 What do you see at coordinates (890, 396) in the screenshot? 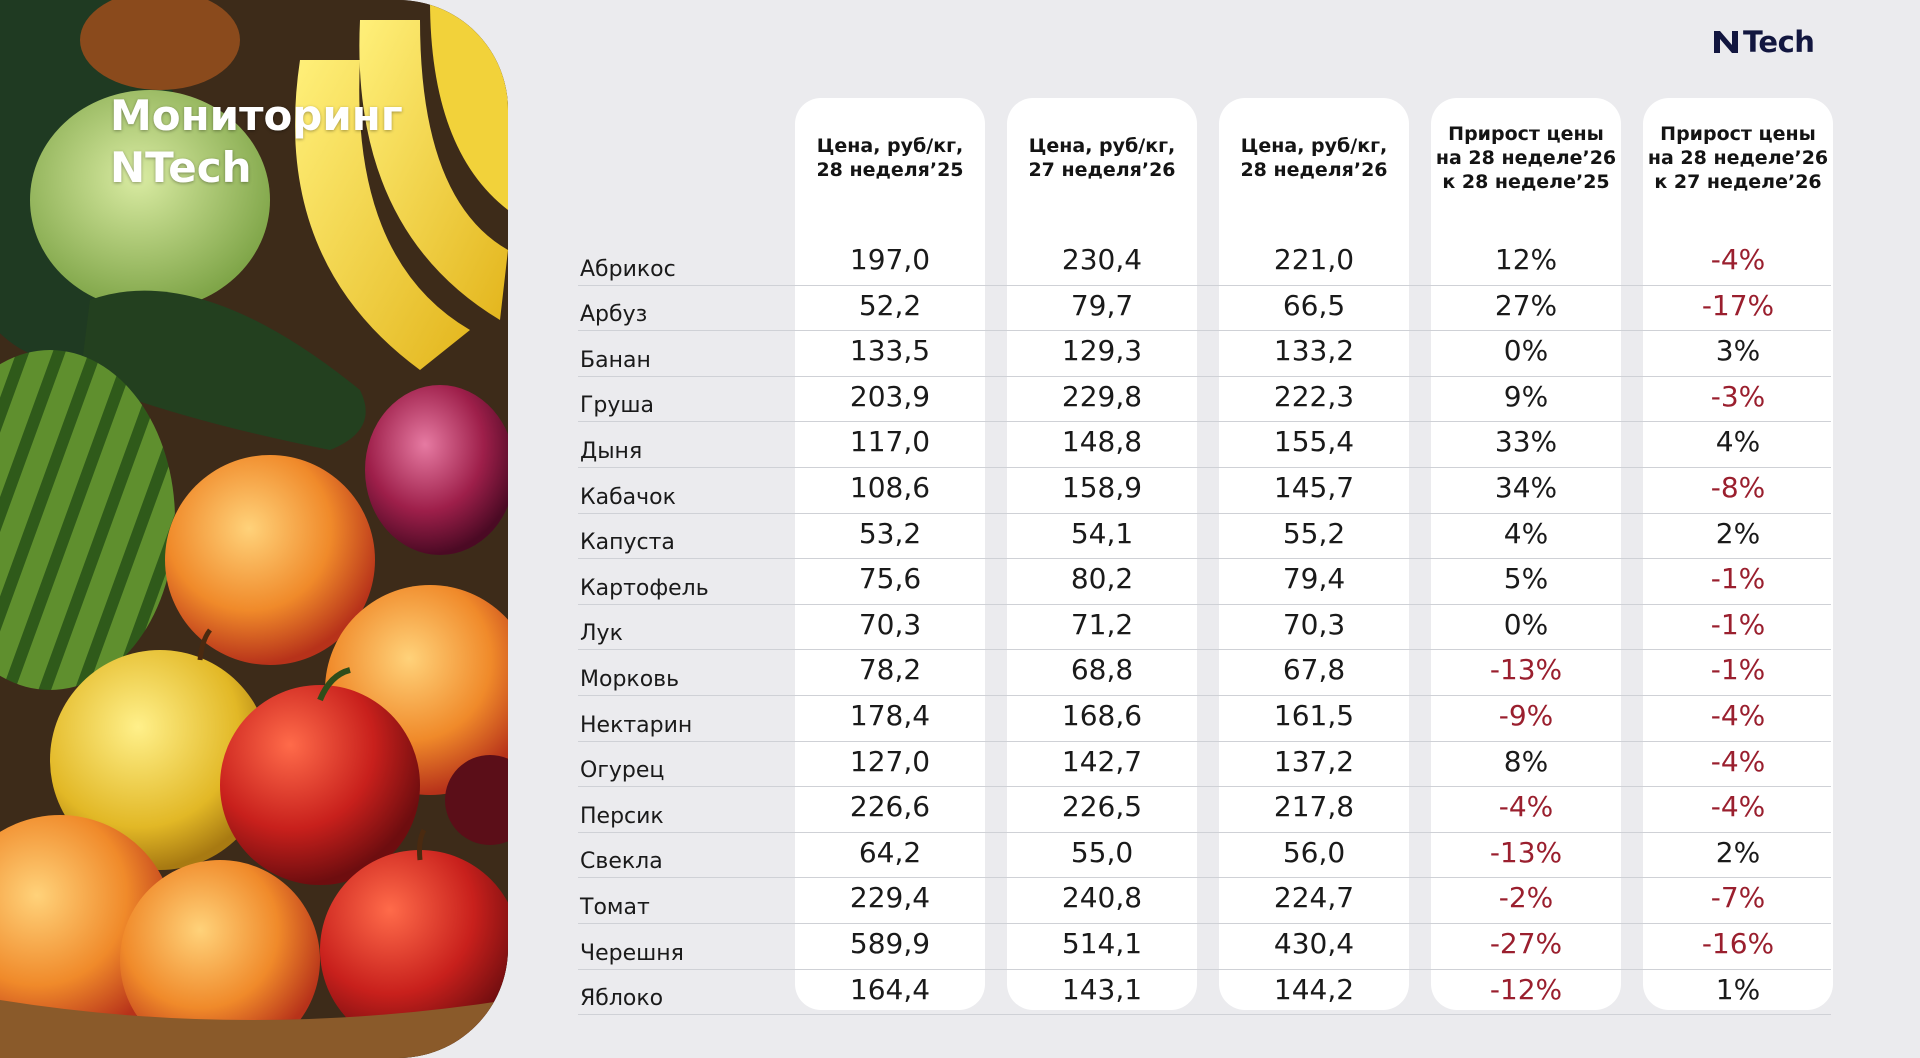
I see `price-cell: 203,9` at bounding box center [890, 396].